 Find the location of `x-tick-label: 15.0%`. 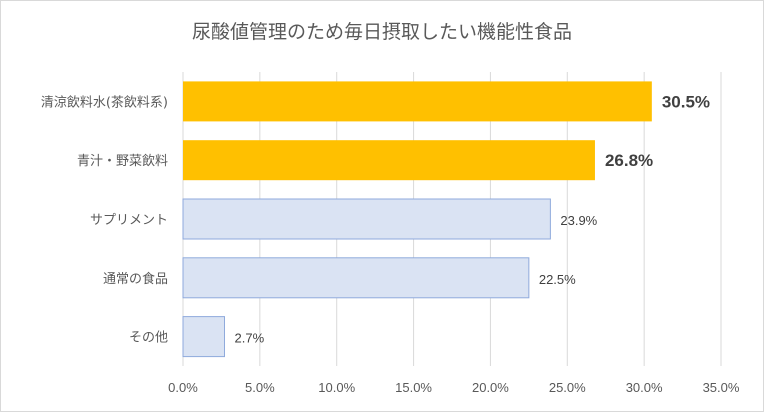

x-tick-label: 15.0% is located at coordinates (413, 387).